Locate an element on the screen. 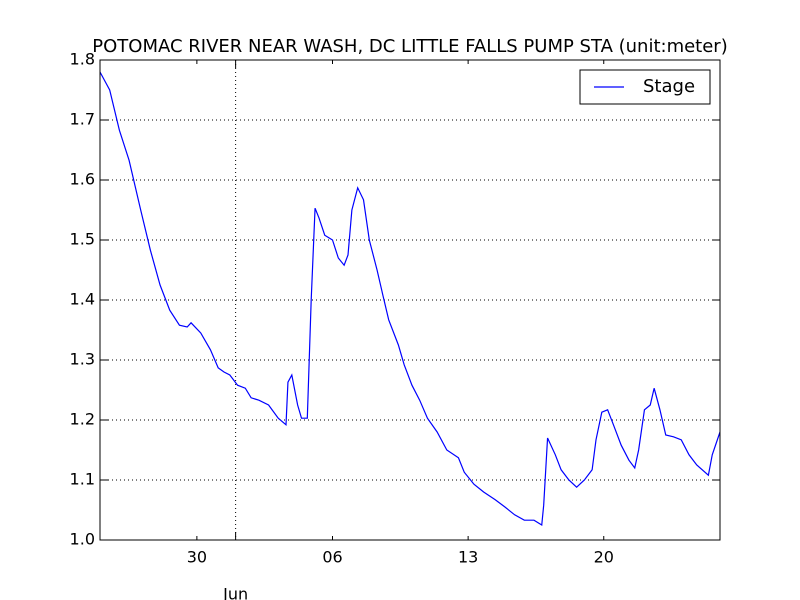 Image resolution: width=800 pixels, height=600 pixels. y-tick-label: 1.6 is located at coordinates (82, 179).